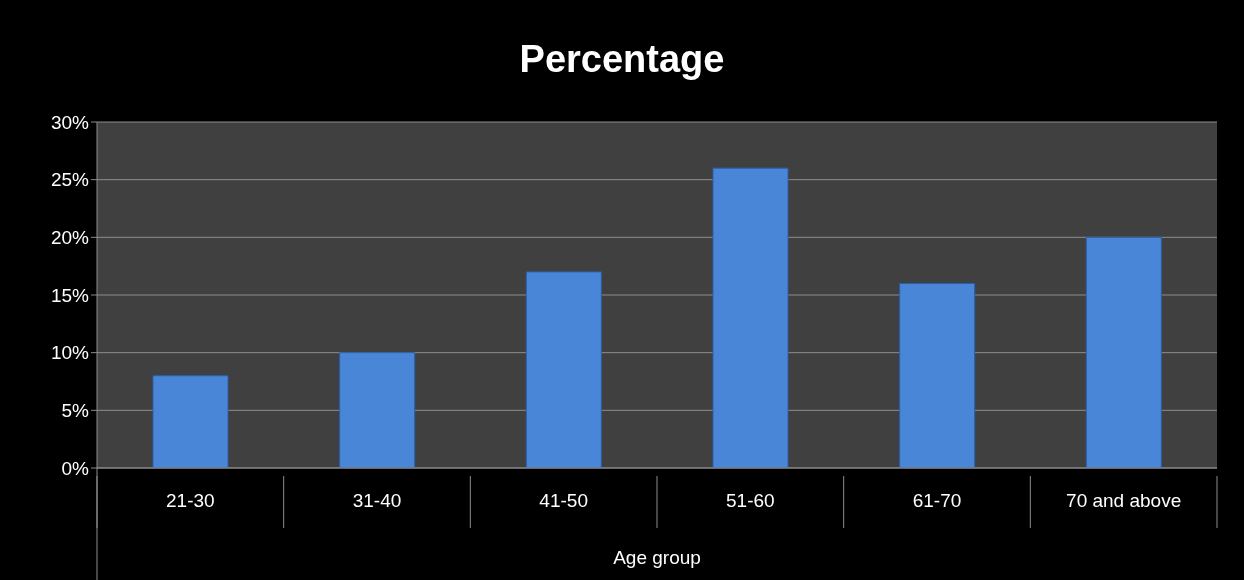 Image resolution: width=1244 pixels, height=580 pixels. Describe the element at coordinates (75, 468) in the screenshot. I see `y-tick-label: 0%` at that location.